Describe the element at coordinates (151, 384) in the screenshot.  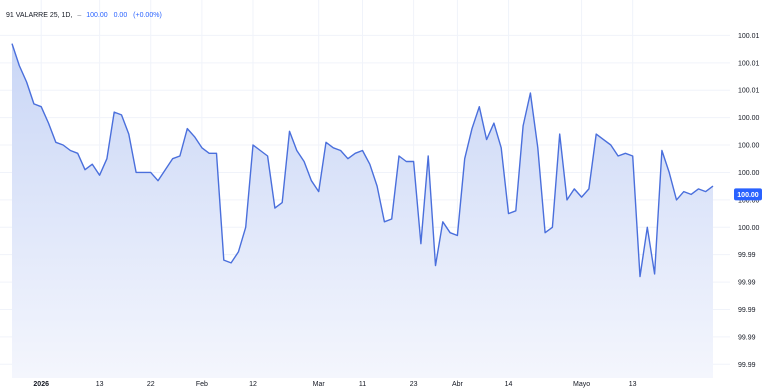
I see `x-tick-label: 22` at that location.